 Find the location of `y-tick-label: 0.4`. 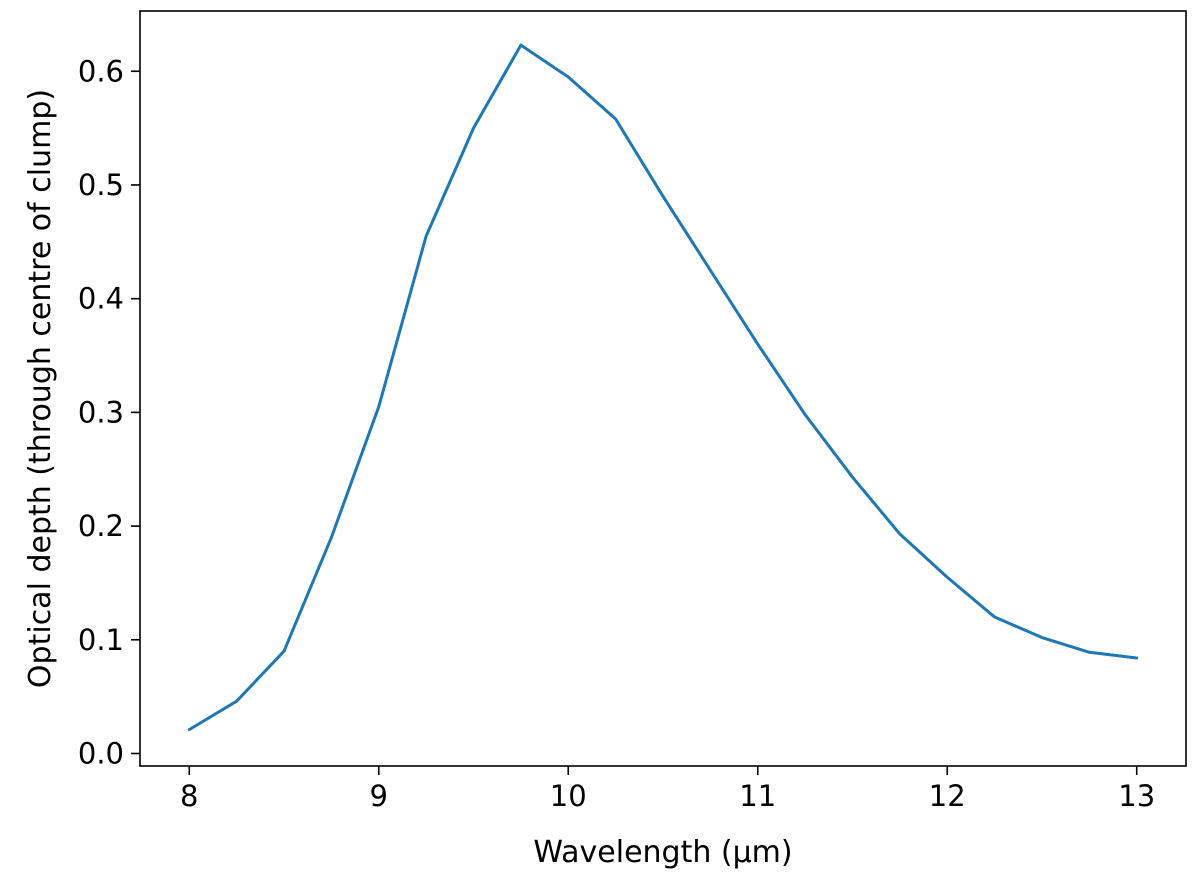

y-tick-label: 0.4 is located at coordinates (101, 299).